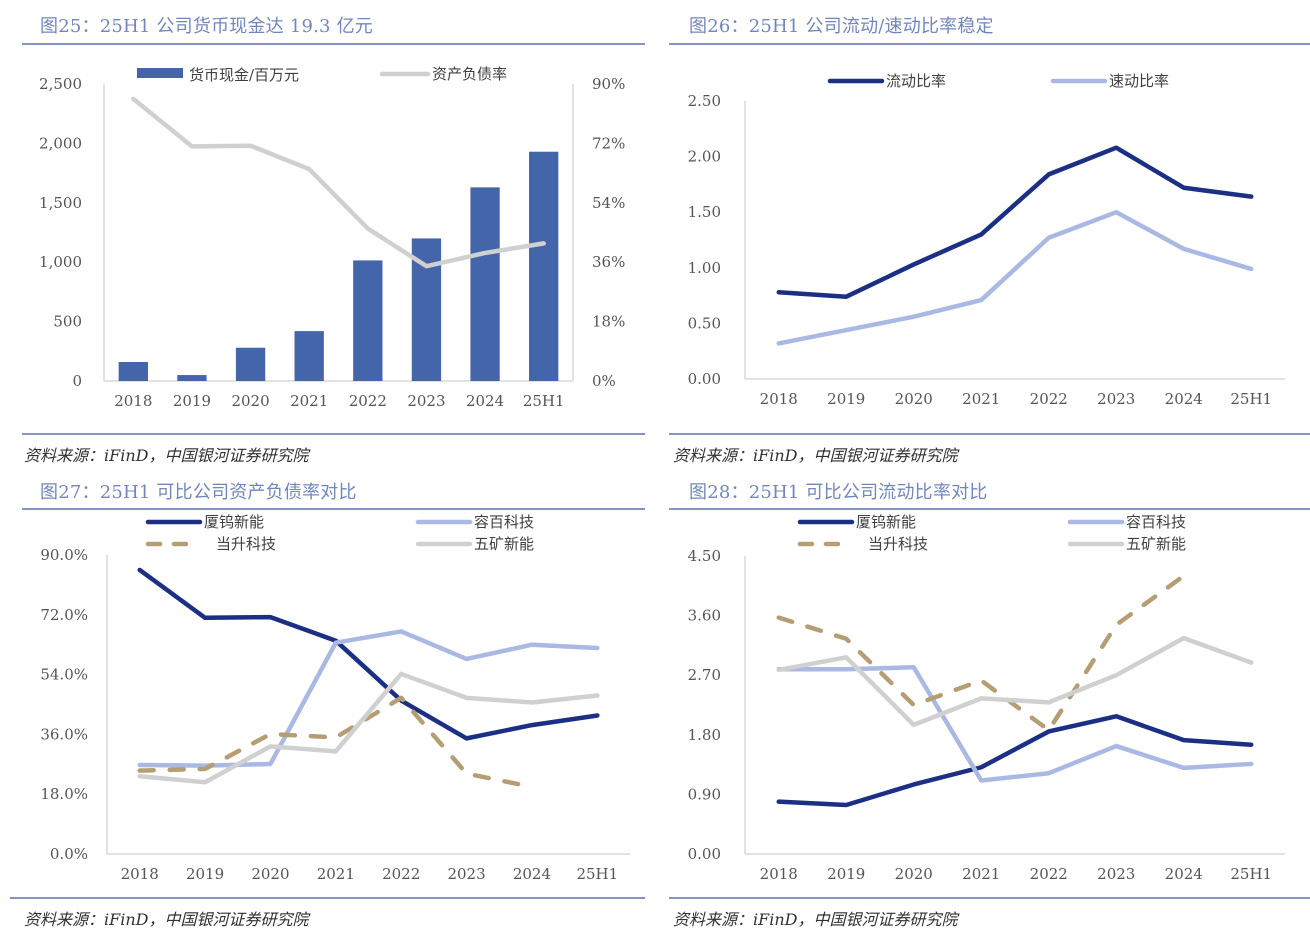 The height and width of the screenshot is (935, 1310). What do you see at coordinates (67, 322) in the screenshot?
I see `y-tick-label: 500` at bounding box center [67, 322].